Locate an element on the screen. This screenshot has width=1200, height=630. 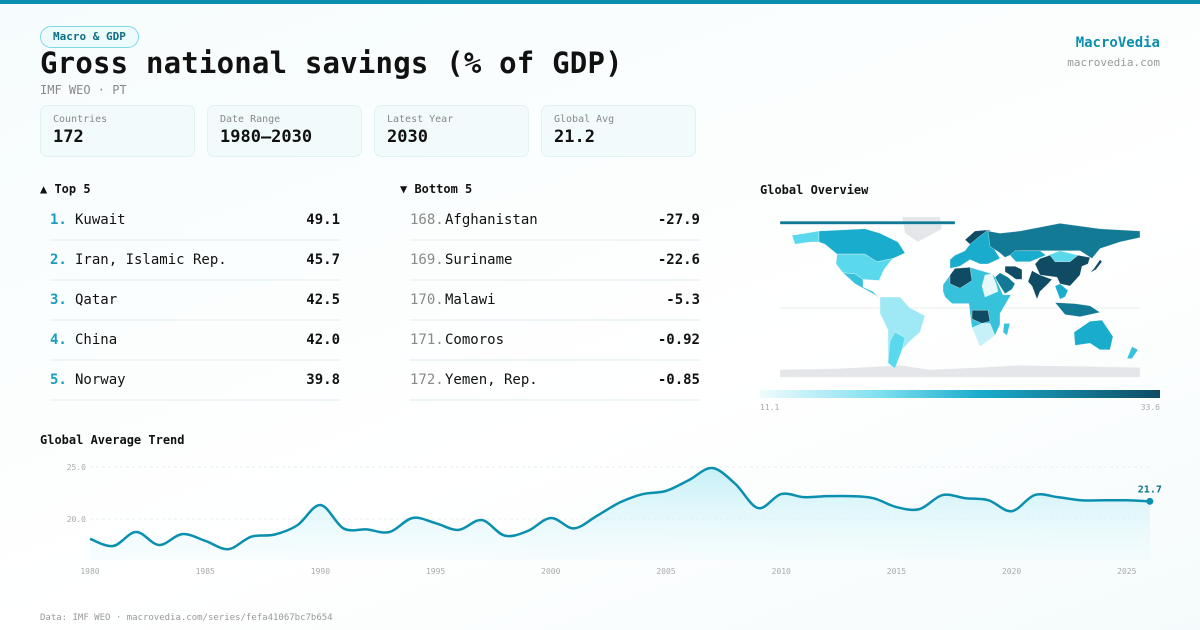
last-point-marker is located at coordinates (1150, 501).